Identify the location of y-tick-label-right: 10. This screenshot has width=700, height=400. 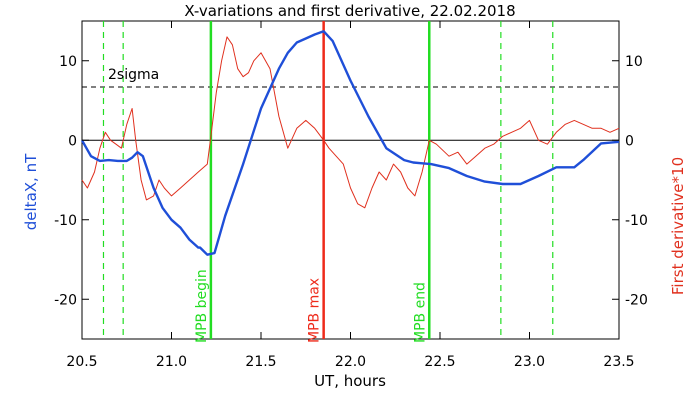
(634, 62).